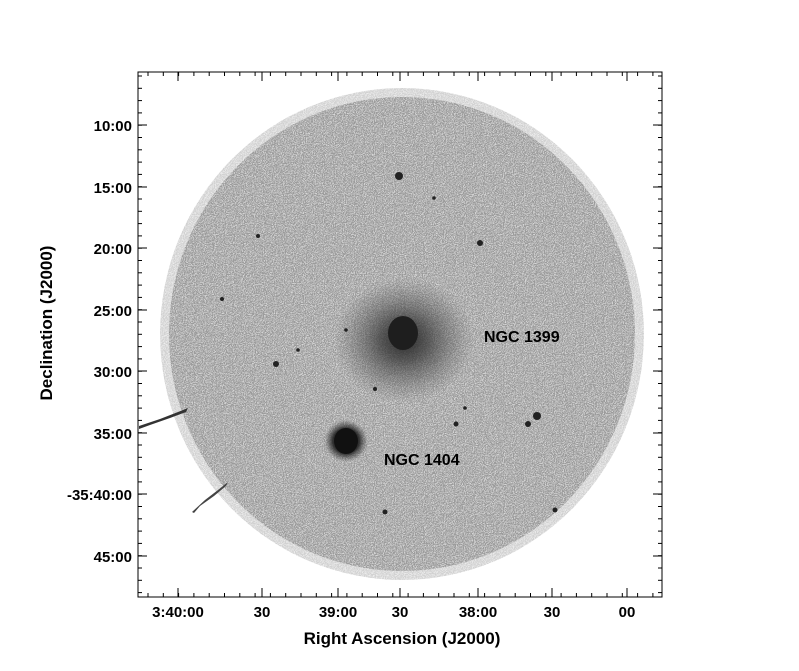 The image size is (799, 671). I want to click on y-tick-label: 45:00, so click(113, 557).